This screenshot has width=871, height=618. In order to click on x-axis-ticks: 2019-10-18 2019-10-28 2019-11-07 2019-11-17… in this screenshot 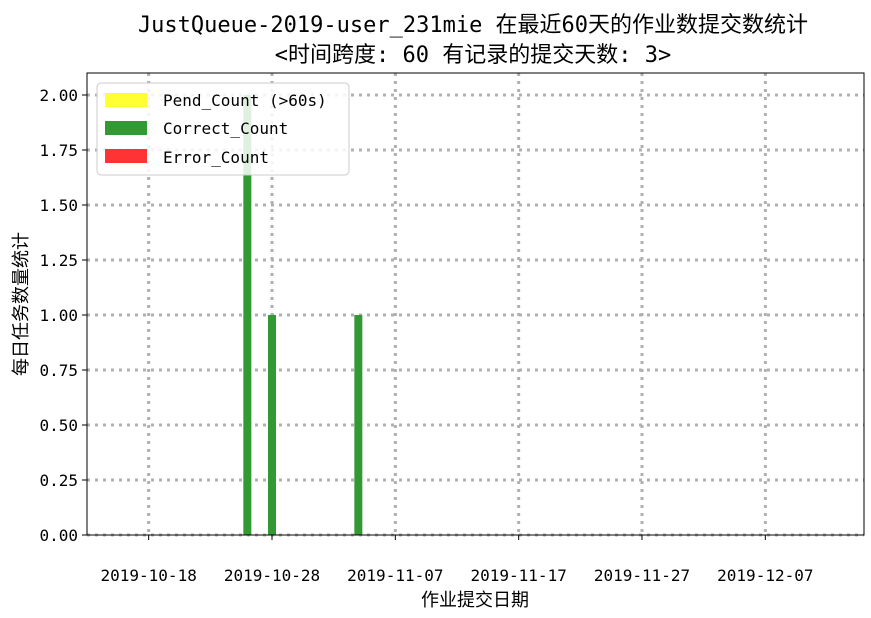, I will do `click(457, 560)`.